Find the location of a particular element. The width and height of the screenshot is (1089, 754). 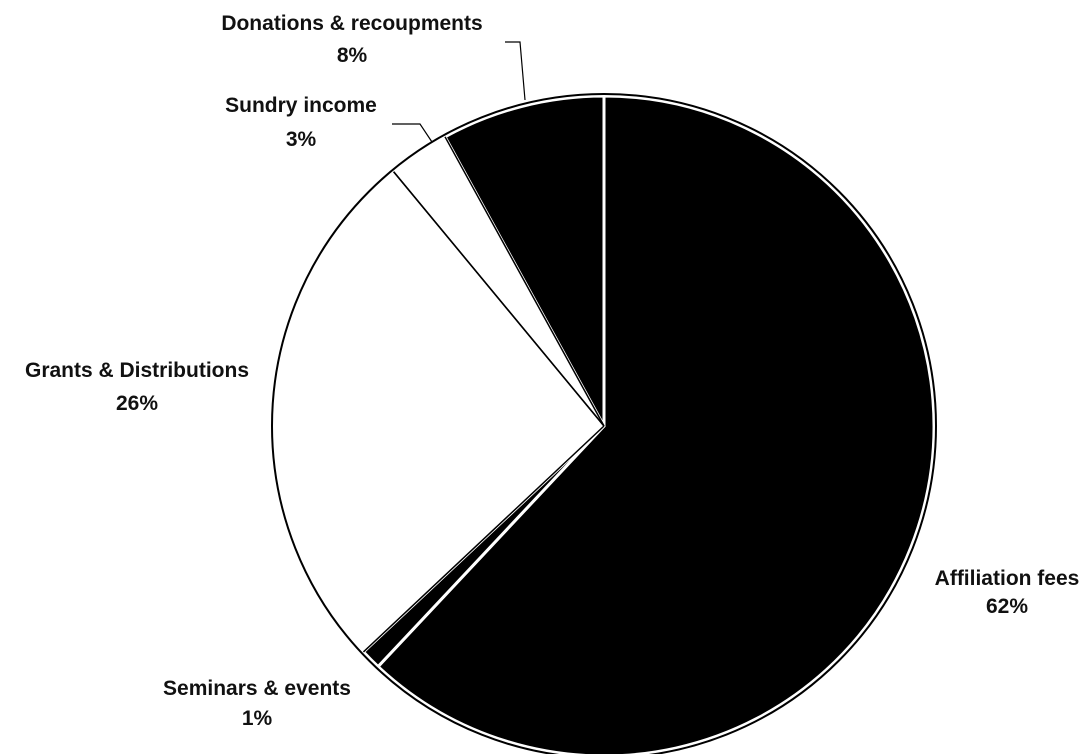

slice-label: Donations & recoupments is located at coordinates (351, 23).